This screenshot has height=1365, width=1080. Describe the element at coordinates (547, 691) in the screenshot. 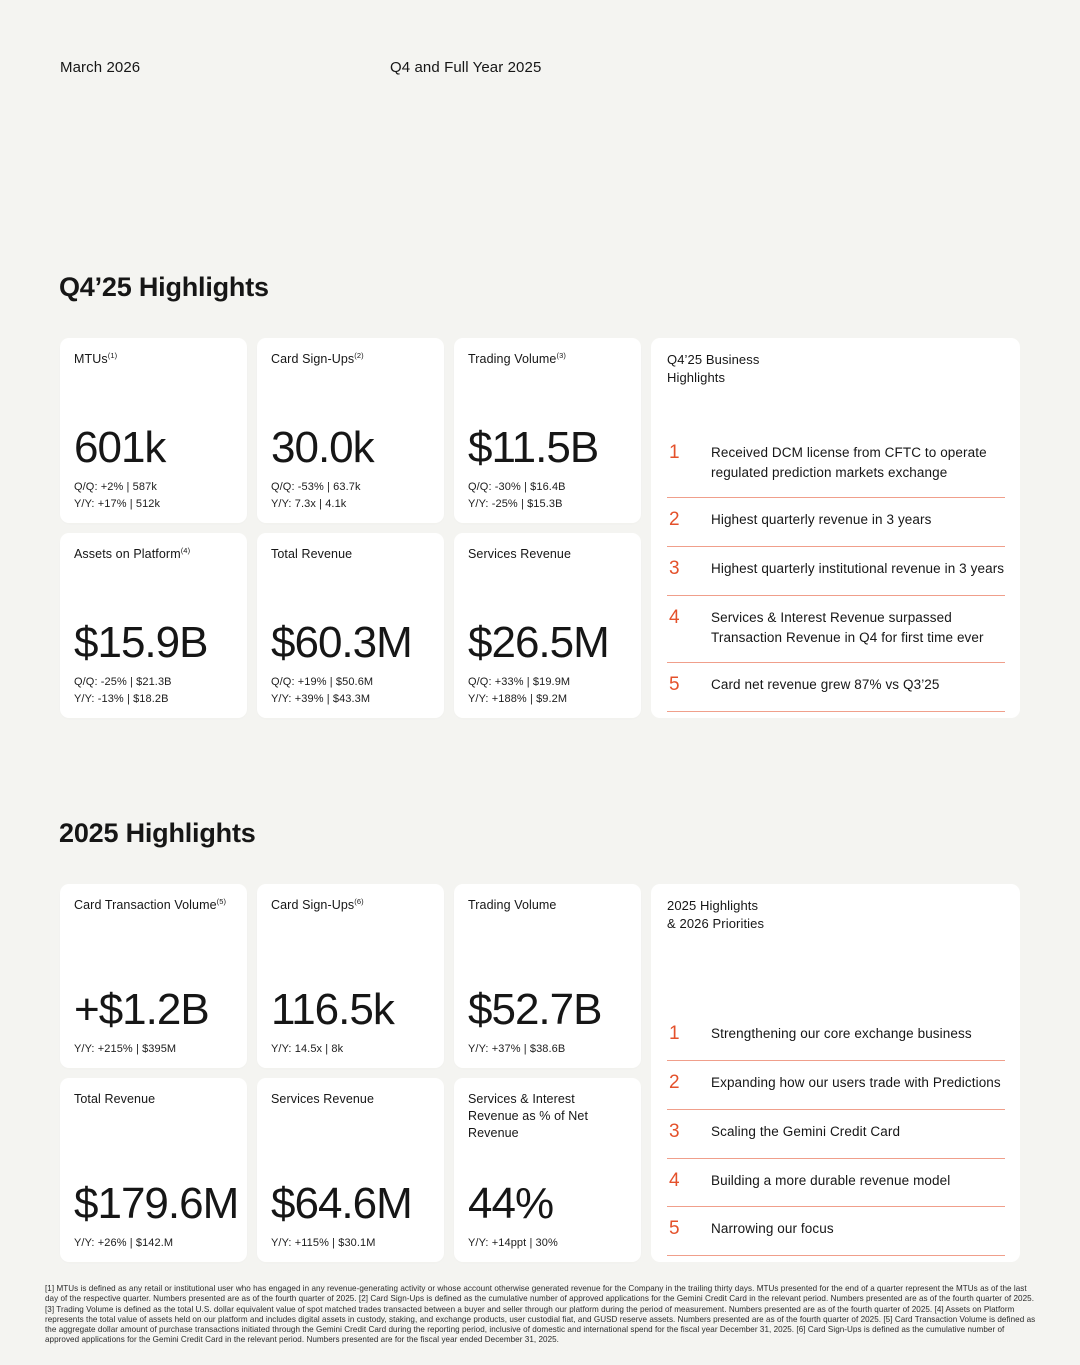

I see `metric-stats: Q/Q: +33% | $19.9M Y/Y: +188% | $9.2M` at that location.